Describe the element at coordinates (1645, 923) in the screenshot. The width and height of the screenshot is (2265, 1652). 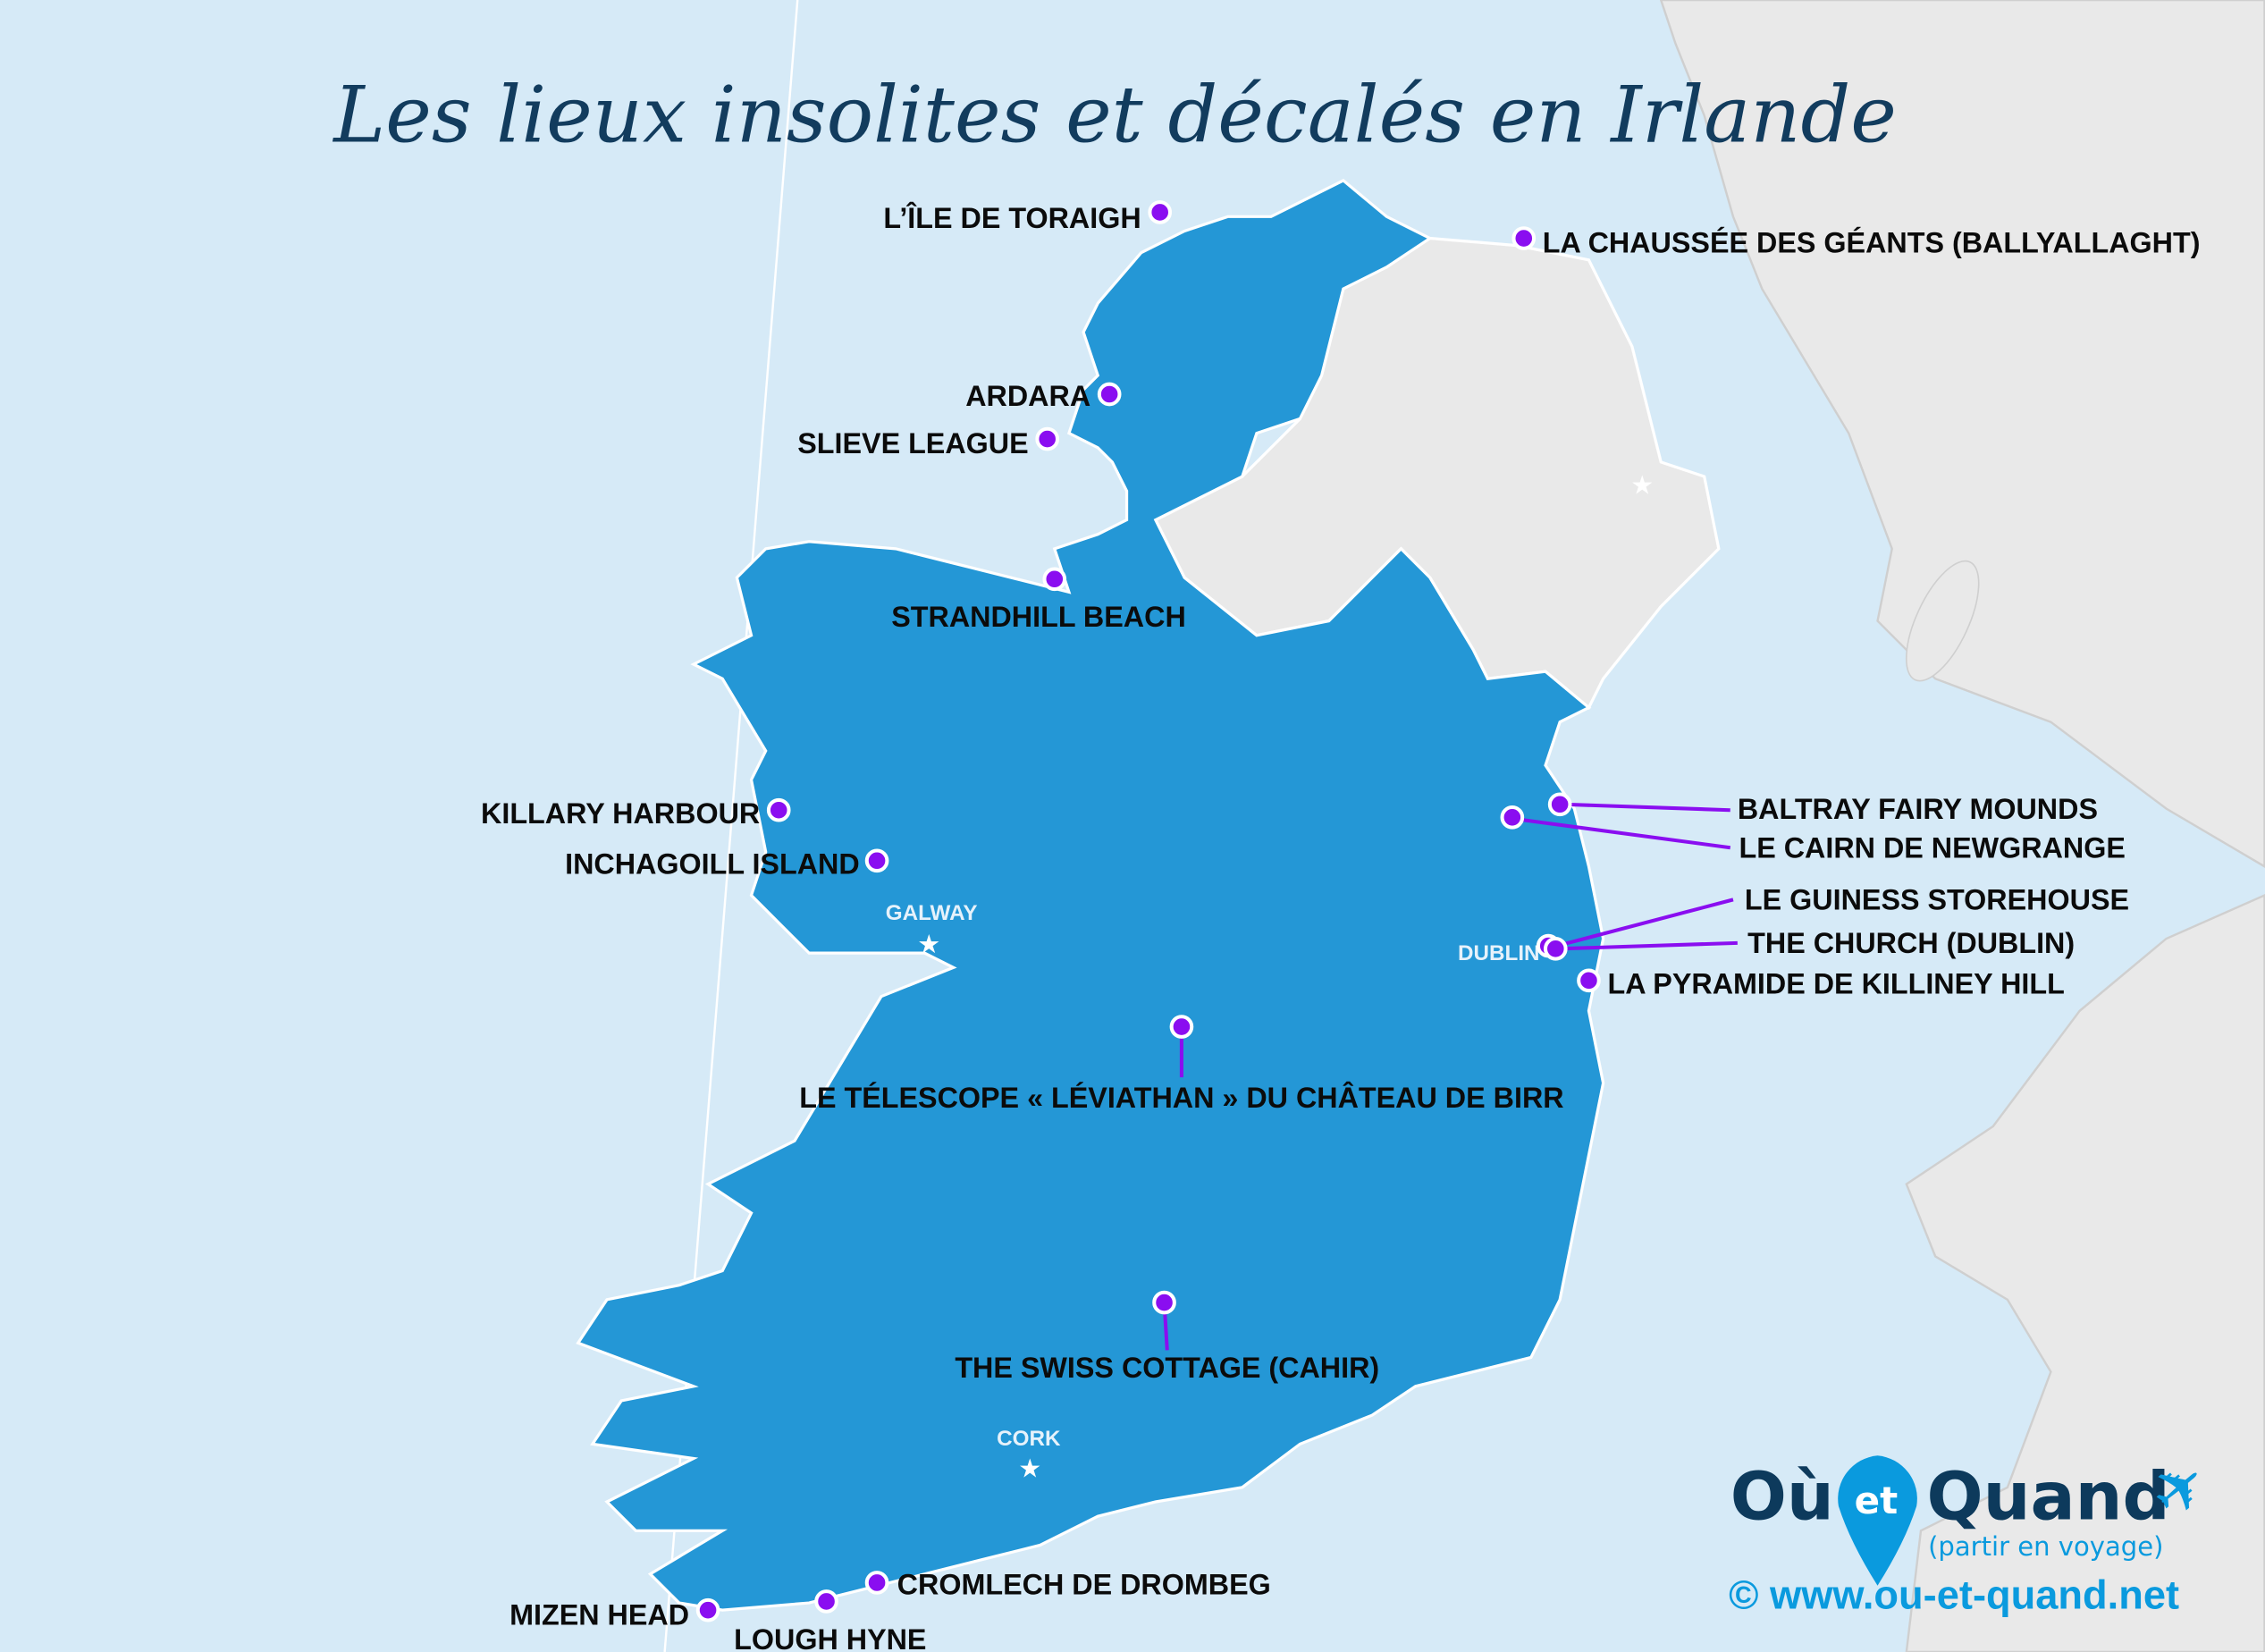
I see `leader-line-guiness` at that location.